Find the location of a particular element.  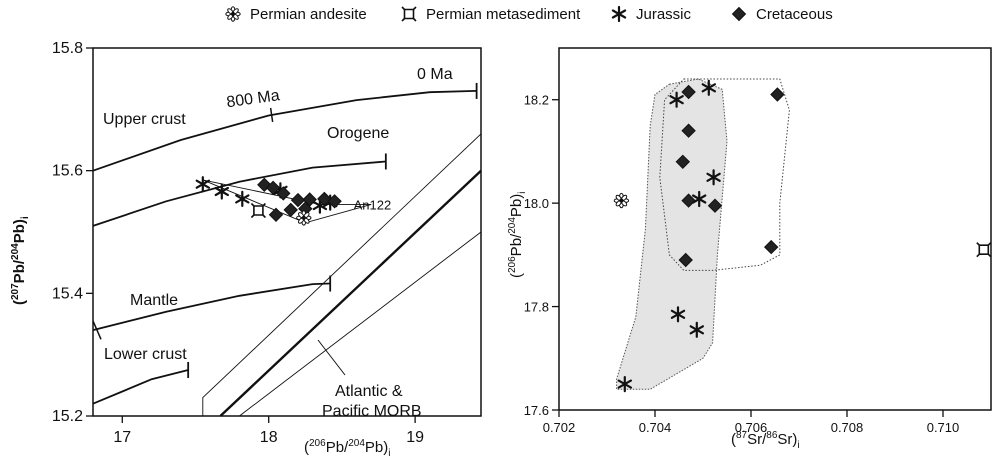

morb-label: Atlantic & Pacific MORB is located at coordinates (369, 379).